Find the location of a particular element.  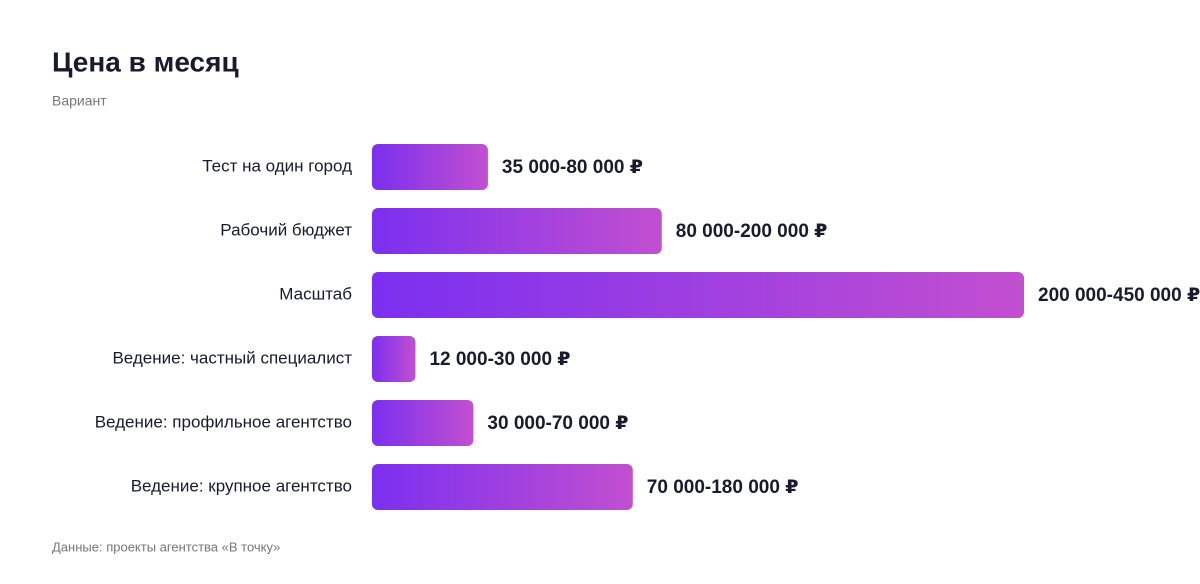

category-label: Масштаб is located at coordinates (315, 293).